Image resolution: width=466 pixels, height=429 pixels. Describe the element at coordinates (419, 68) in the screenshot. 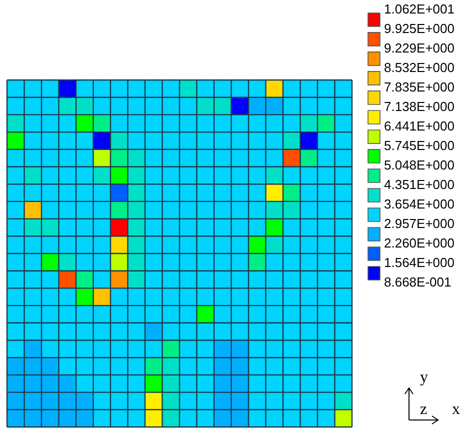

I see `color-bar-label: 8.532E+000` at that location.